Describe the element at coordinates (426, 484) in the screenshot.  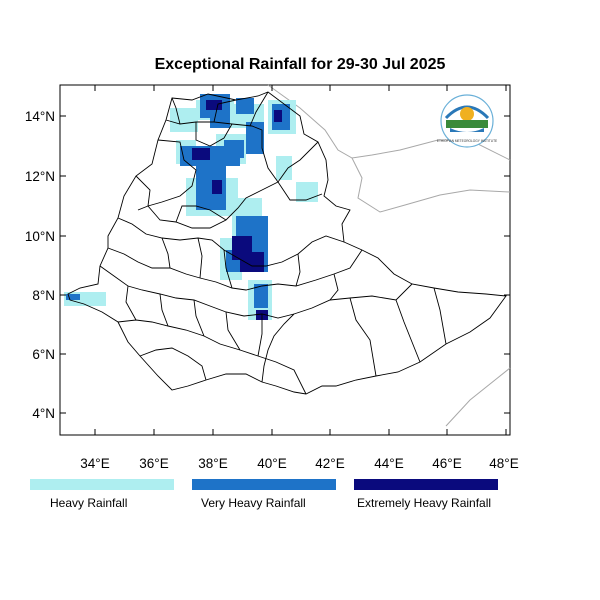
I see `legend-swatch-extreme` at that location.